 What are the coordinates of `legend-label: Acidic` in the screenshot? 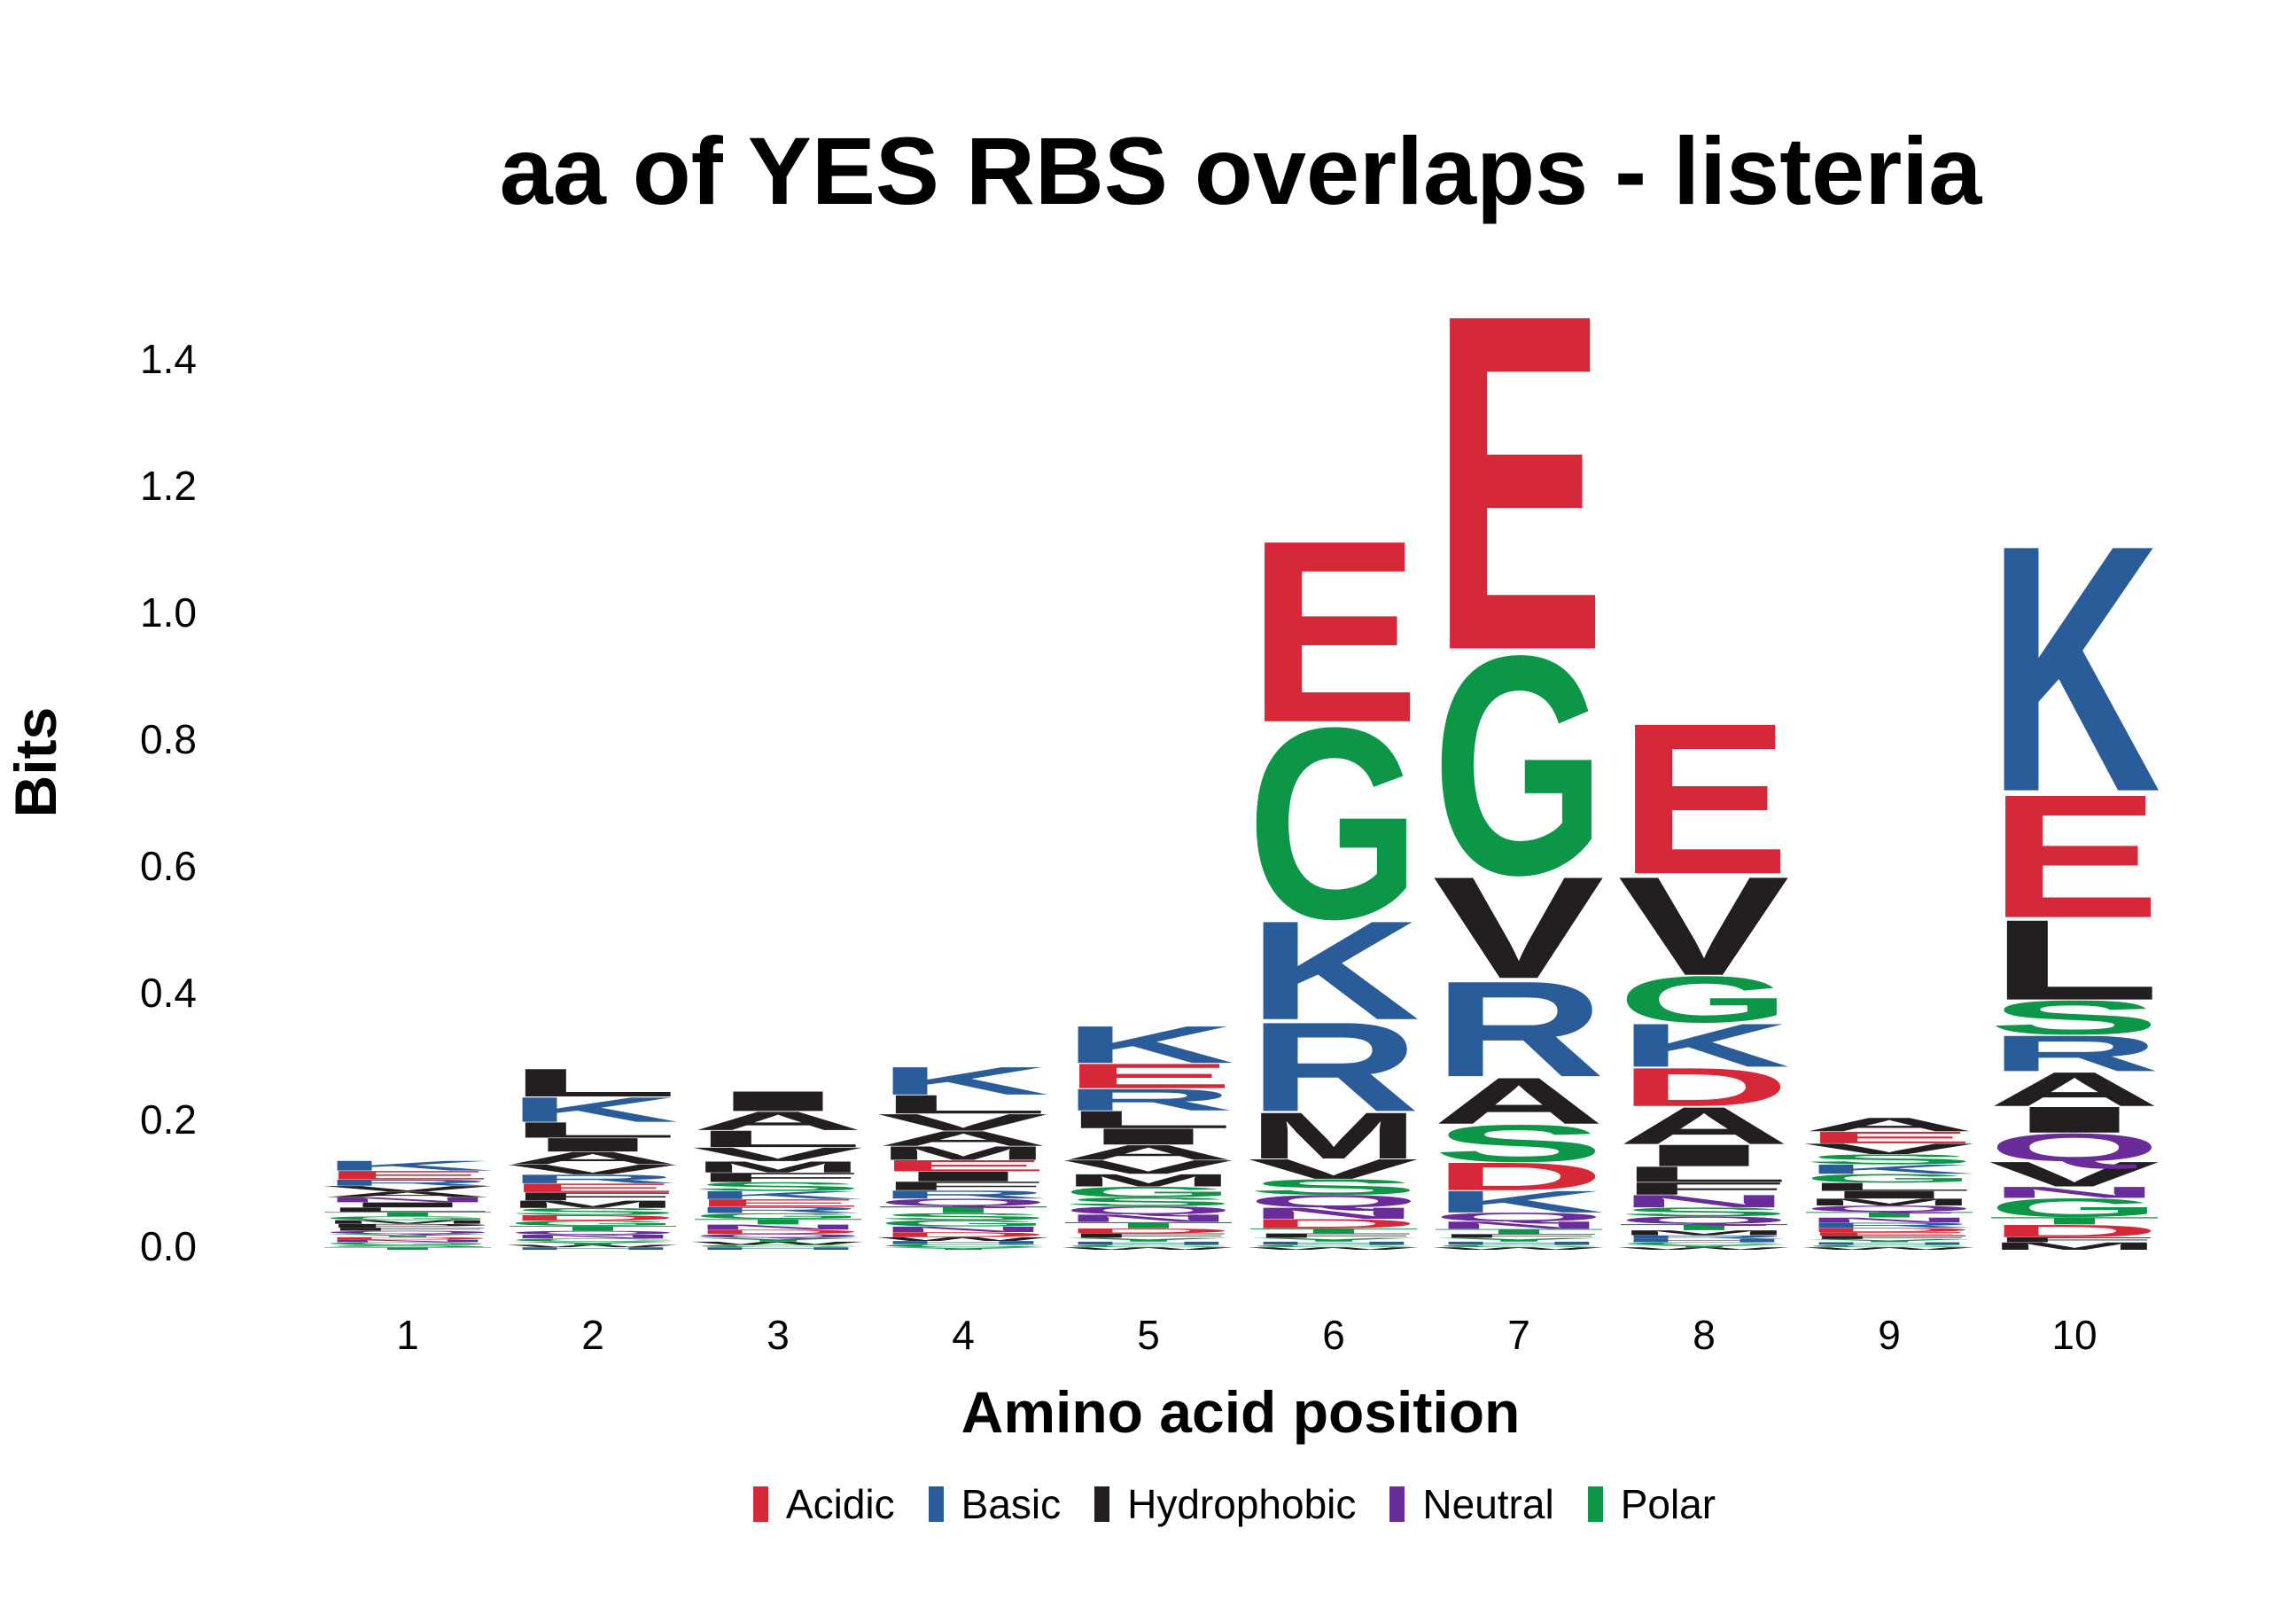 It's located at (840, 1504).